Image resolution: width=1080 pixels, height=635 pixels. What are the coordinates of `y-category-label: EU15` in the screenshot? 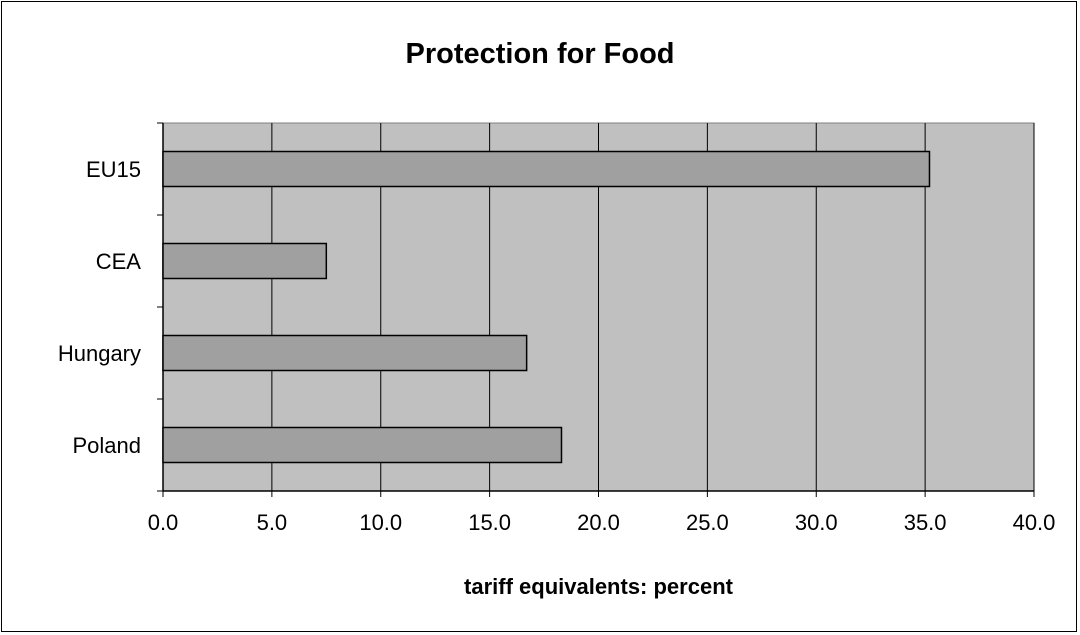 It's located at (113, 169).